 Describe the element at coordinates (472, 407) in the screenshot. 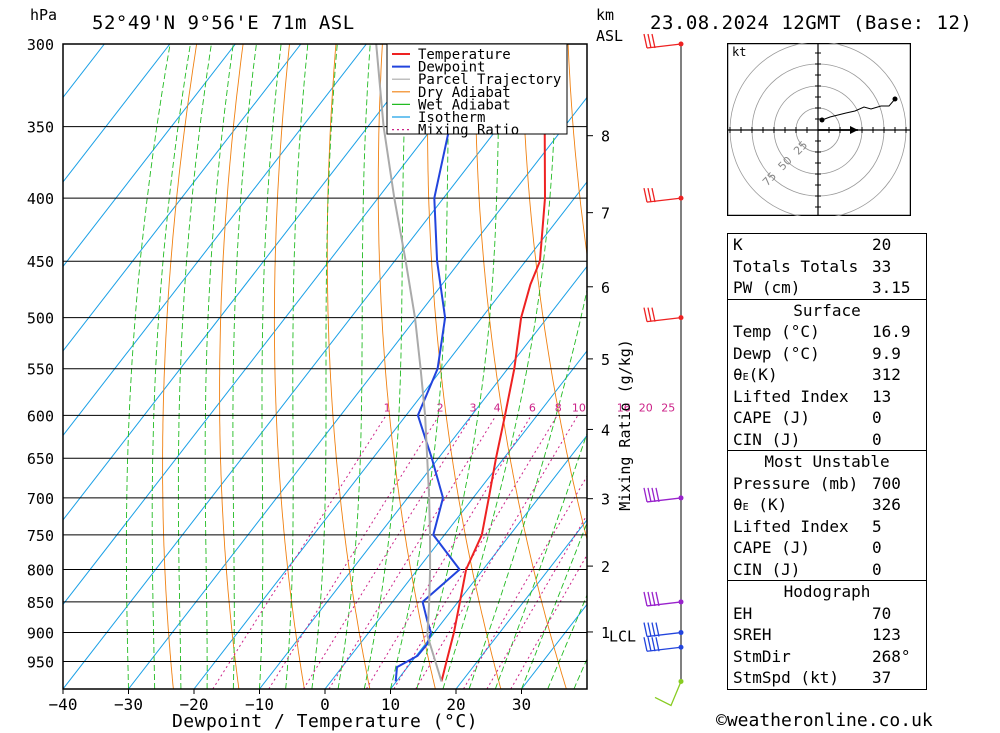

I see `mixing-ratio-label: 3` at that location.